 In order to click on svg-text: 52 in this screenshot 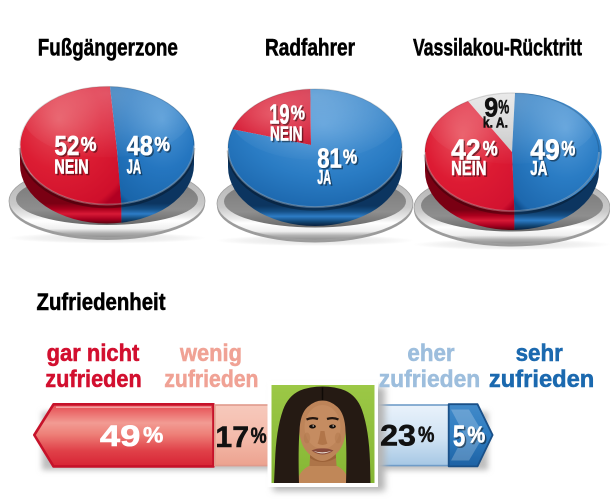, I will do `click(66, 145)`.